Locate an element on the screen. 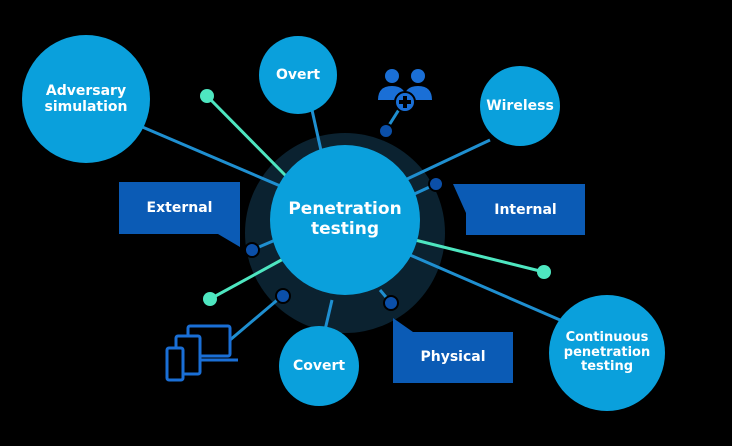  people-add-icon is located at coordinates (405, 91).